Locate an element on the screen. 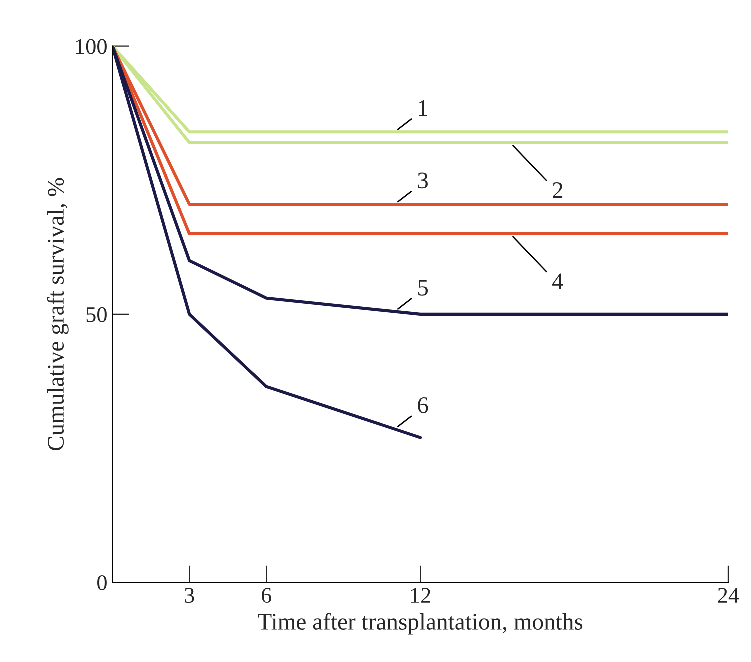 This screenshot has width=751, height=662. x-axis-title: Time after transplantation, months is located at coordinates (420, 624).